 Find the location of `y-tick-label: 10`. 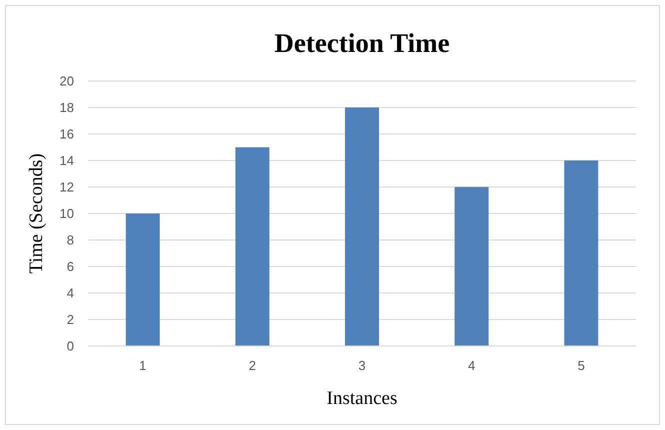

y-tick-label: 10 is located at coordinates (67, 214).